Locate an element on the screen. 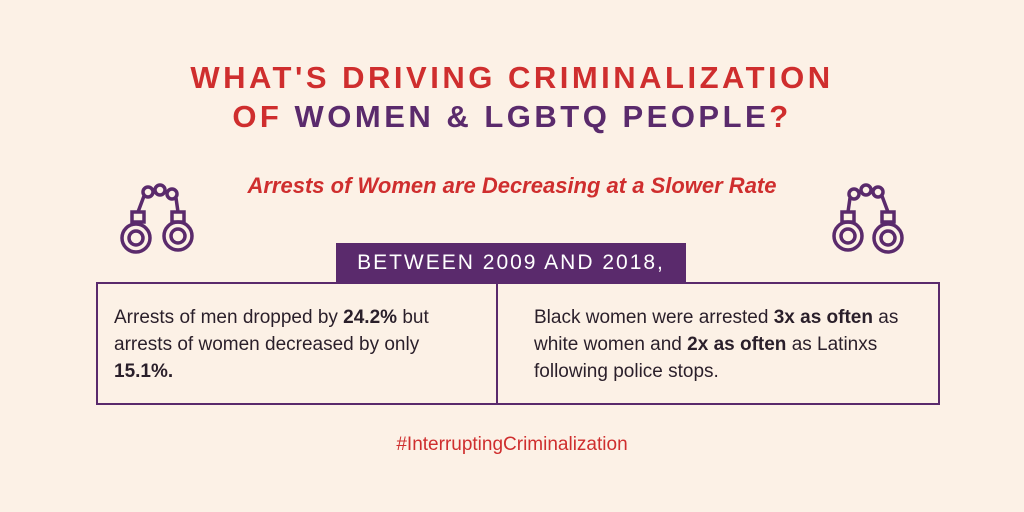 The width and height of the screenshot is (1024, 512). fact-text: Black women were arrested is located at coordinates (651, 317).